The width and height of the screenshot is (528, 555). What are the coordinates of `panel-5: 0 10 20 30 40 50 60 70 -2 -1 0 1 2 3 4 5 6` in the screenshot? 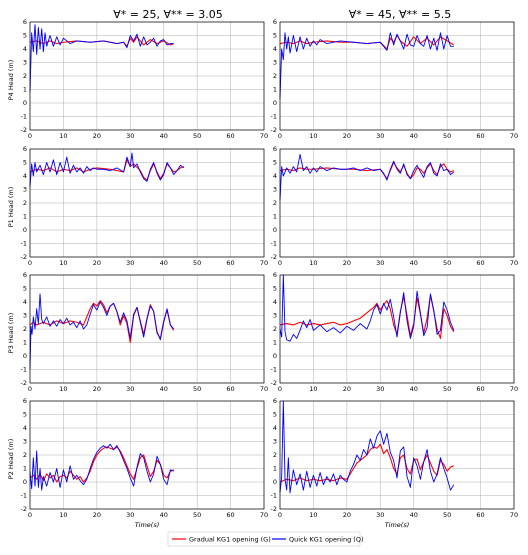 It's located at (145, 332).